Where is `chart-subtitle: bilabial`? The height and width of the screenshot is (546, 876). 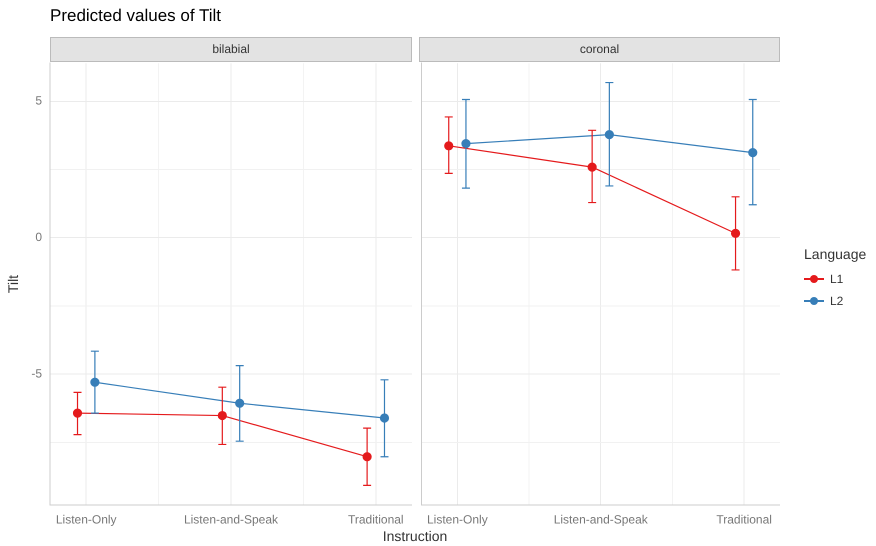 chart-subtitle: bilabial is located at coordinates (231, 49).